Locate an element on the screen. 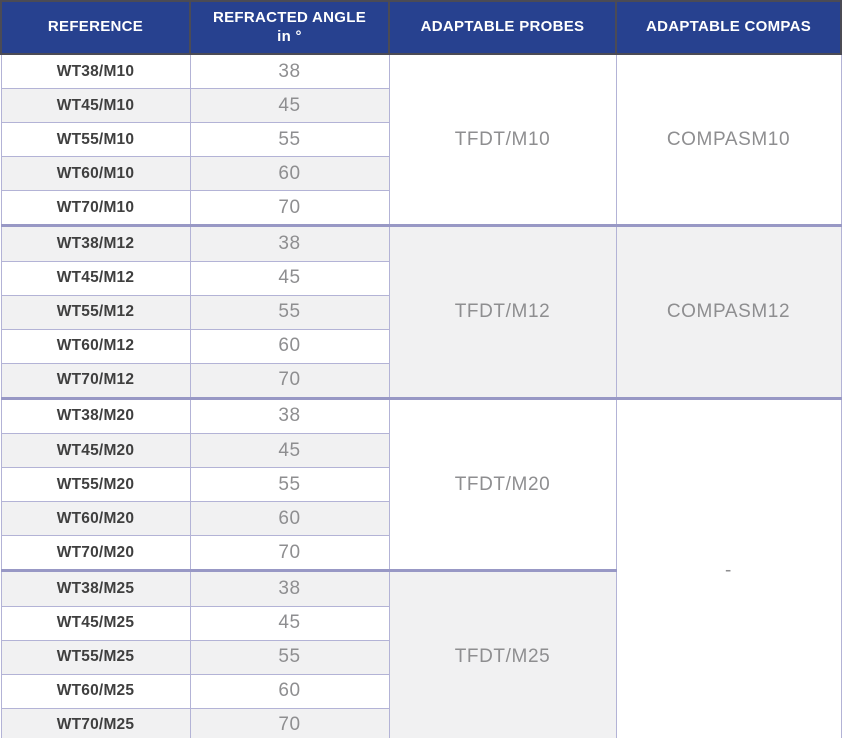 The height and width of the screenshot is (738, 842). table-row: WT55/M20 55 is located at coordinates (420, 485).